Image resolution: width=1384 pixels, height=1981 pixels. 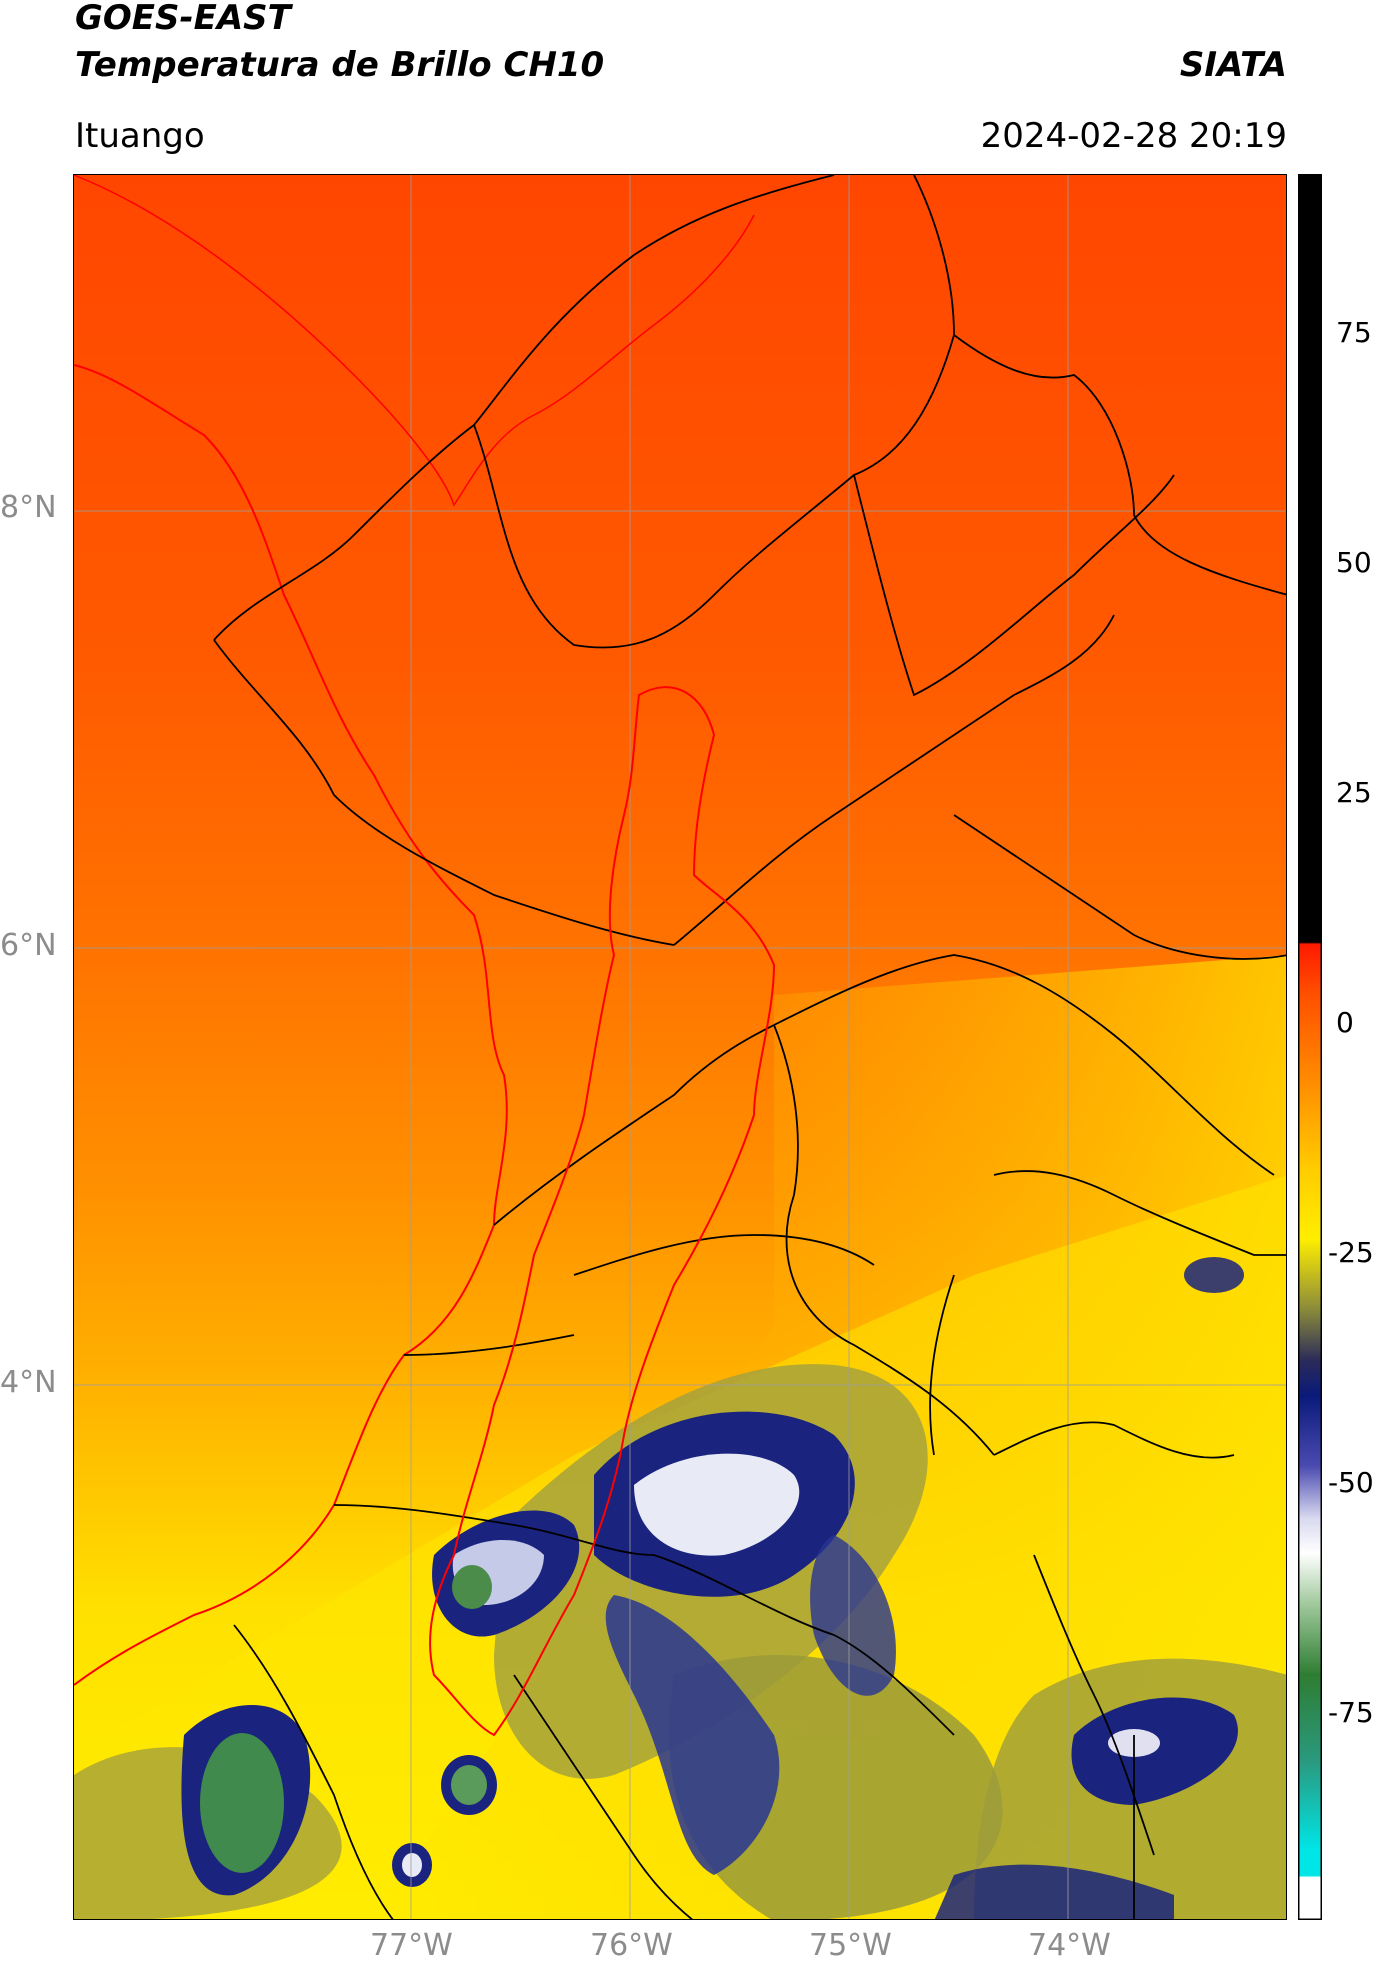 What do you see at coordinates (717, 1504) in the screenshot?
I see `cold-cloud-main-core` at bounding box center [717, 1504].